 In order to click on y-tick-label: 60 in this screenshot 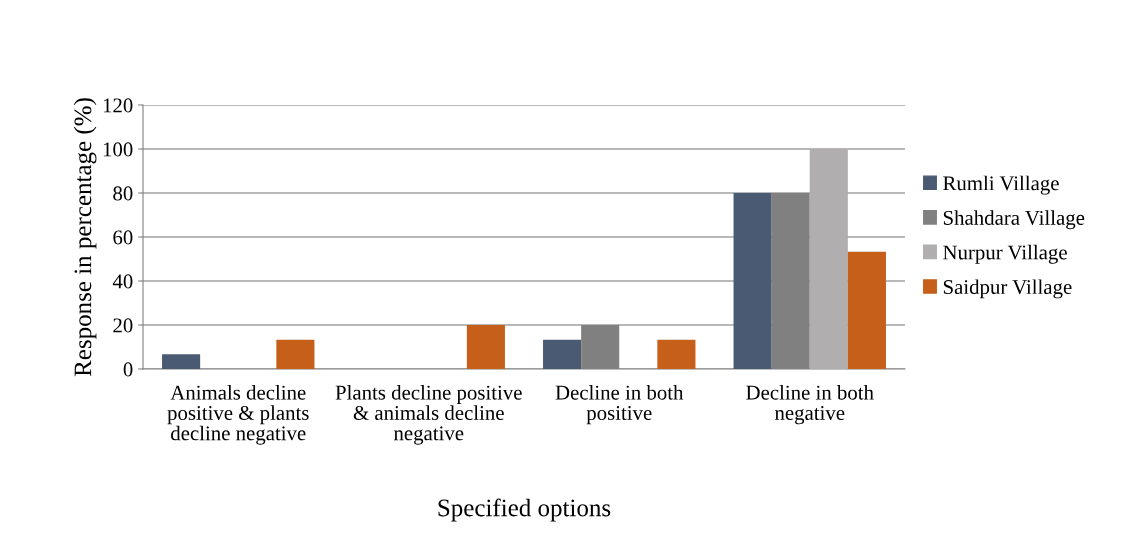, I will do `click(123, 237)`.